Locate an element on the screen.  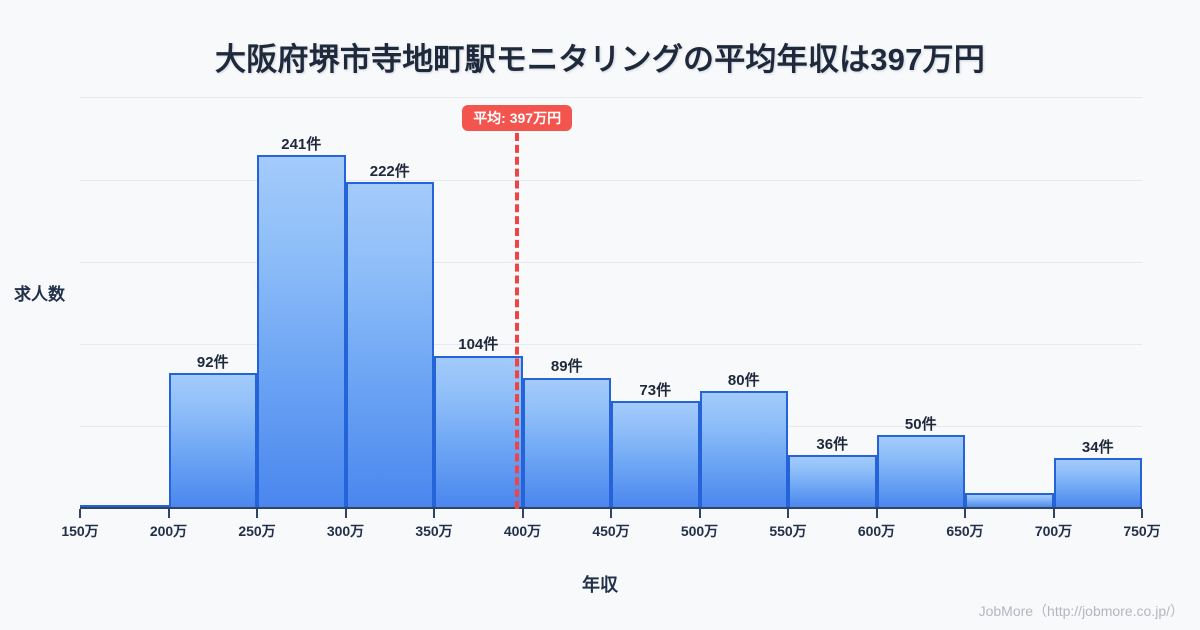
x-tick-label: 550万 is located at coordinates (788, 531).